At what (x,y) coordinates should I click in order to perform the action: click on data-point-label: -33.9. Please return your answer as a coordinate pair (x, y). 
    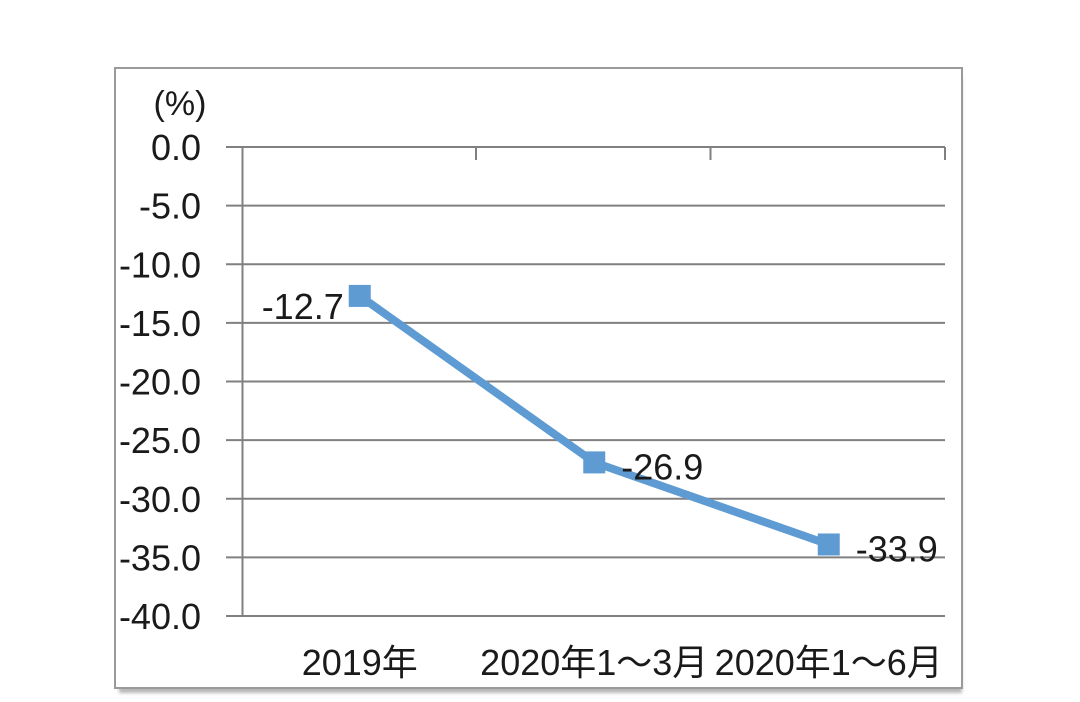
    Looking at the image, I should click on (897, 548).